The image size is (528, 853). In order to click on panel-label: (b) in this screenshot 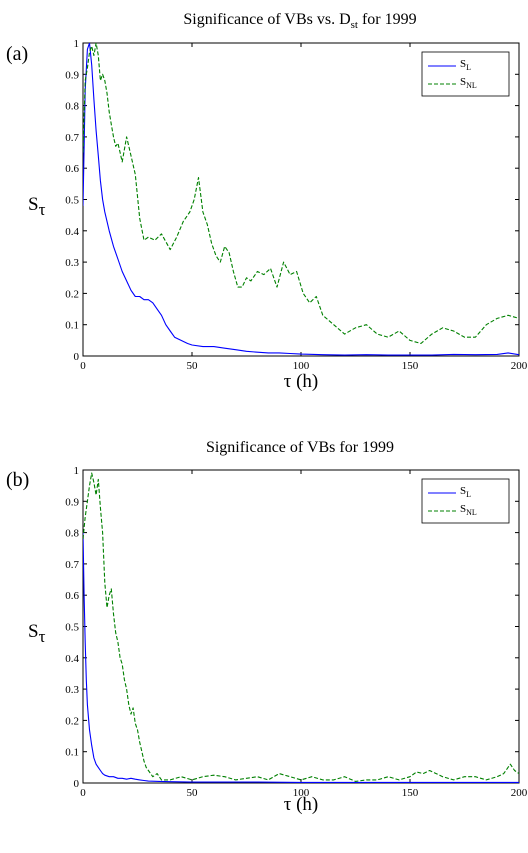, I will do `click(17, 480)`.